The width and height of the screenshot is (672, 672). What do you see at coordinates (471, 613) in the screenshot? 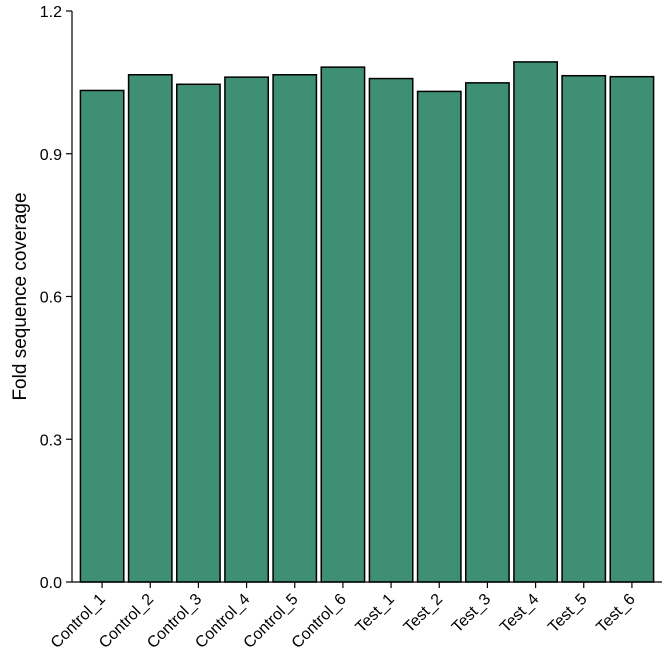
I see `x-tick-label: Test_3` at bounding box center [471, 613].